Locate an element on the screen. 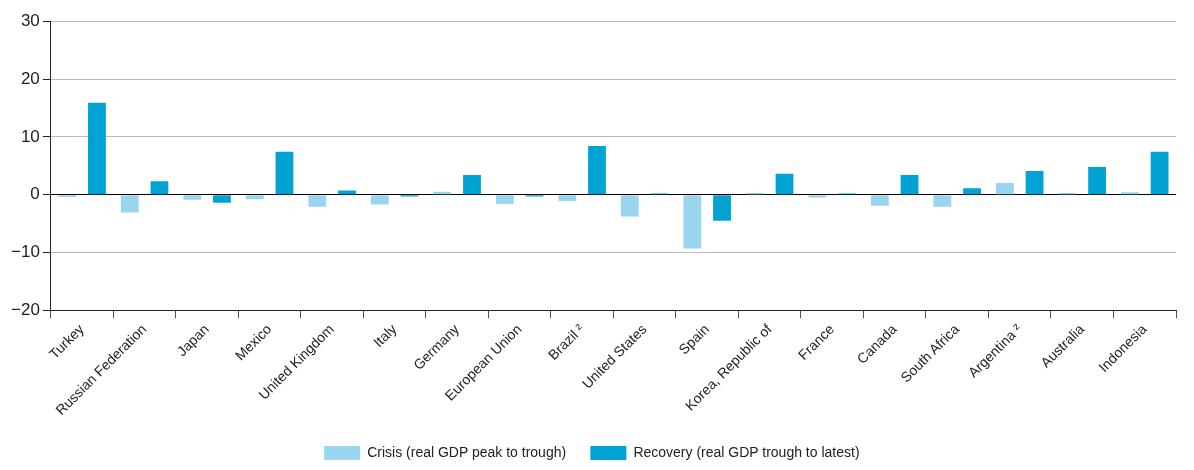  y-tick-label: −20 is located at coordinates (25, 309).